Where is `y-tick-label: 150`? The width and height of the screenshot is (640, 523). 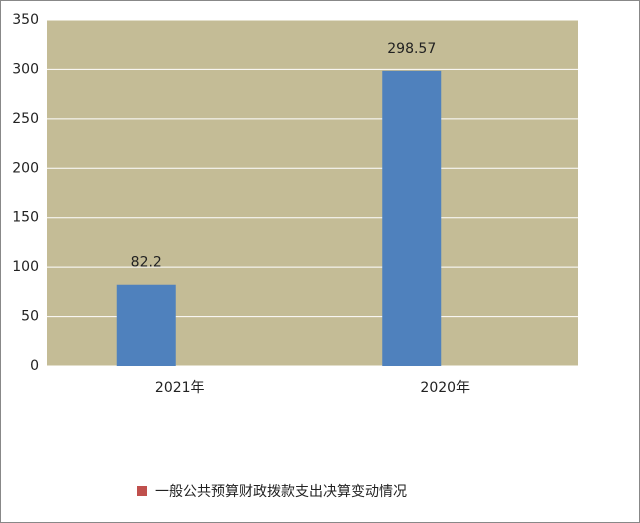
y-tick-label: 150 is located at coordinates (25, 218).